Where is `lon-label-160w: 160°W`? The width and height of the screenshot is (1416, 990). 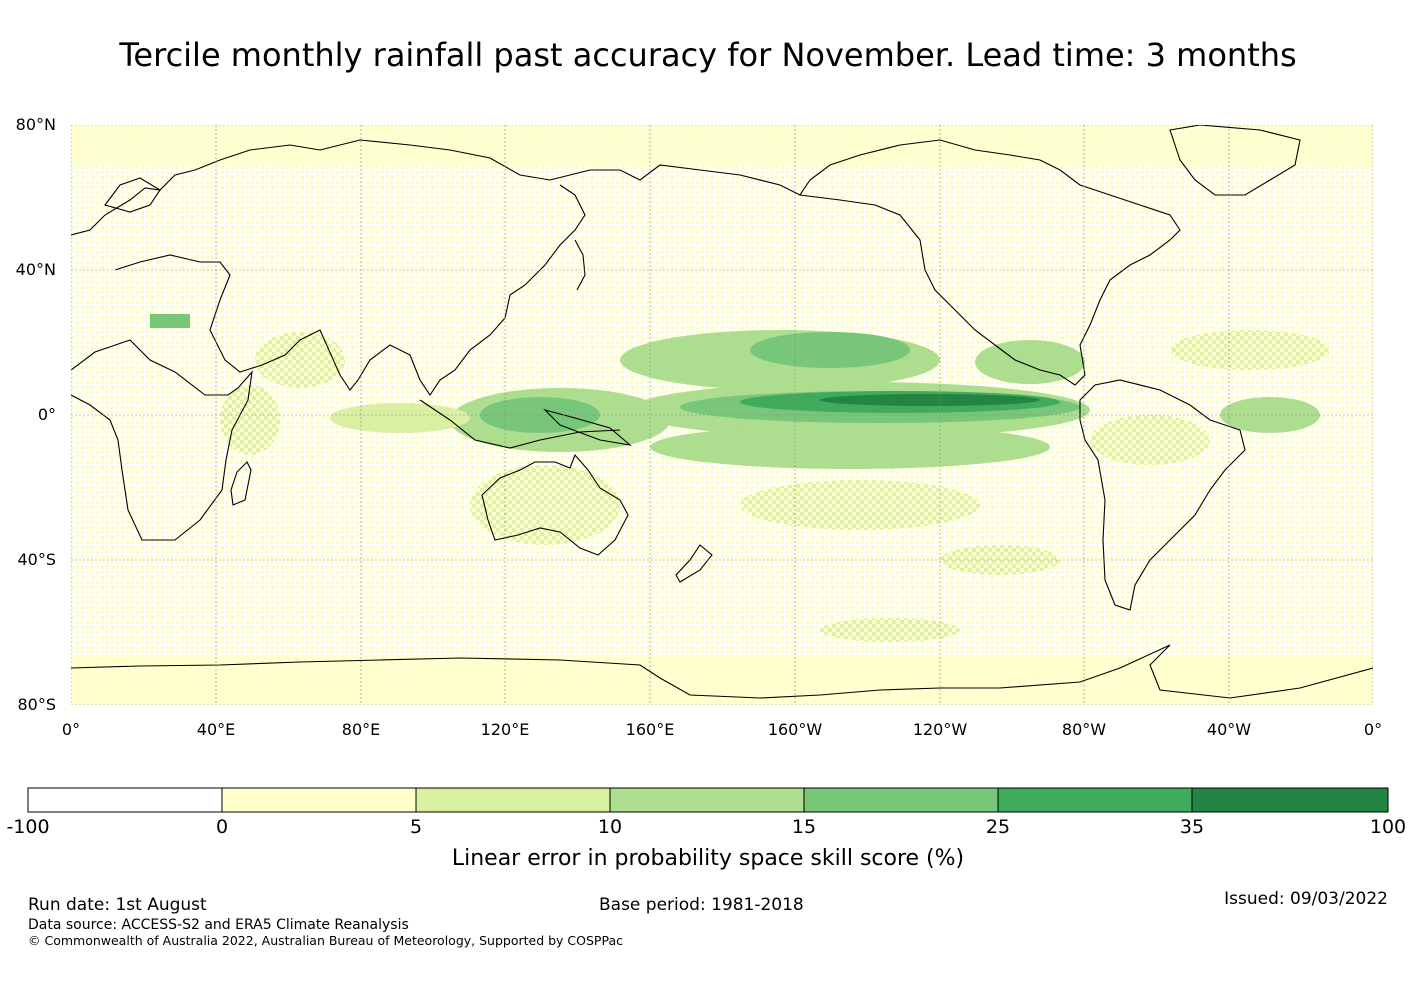
lon-label-160w: 160°W is located at coordinates (795, 729).